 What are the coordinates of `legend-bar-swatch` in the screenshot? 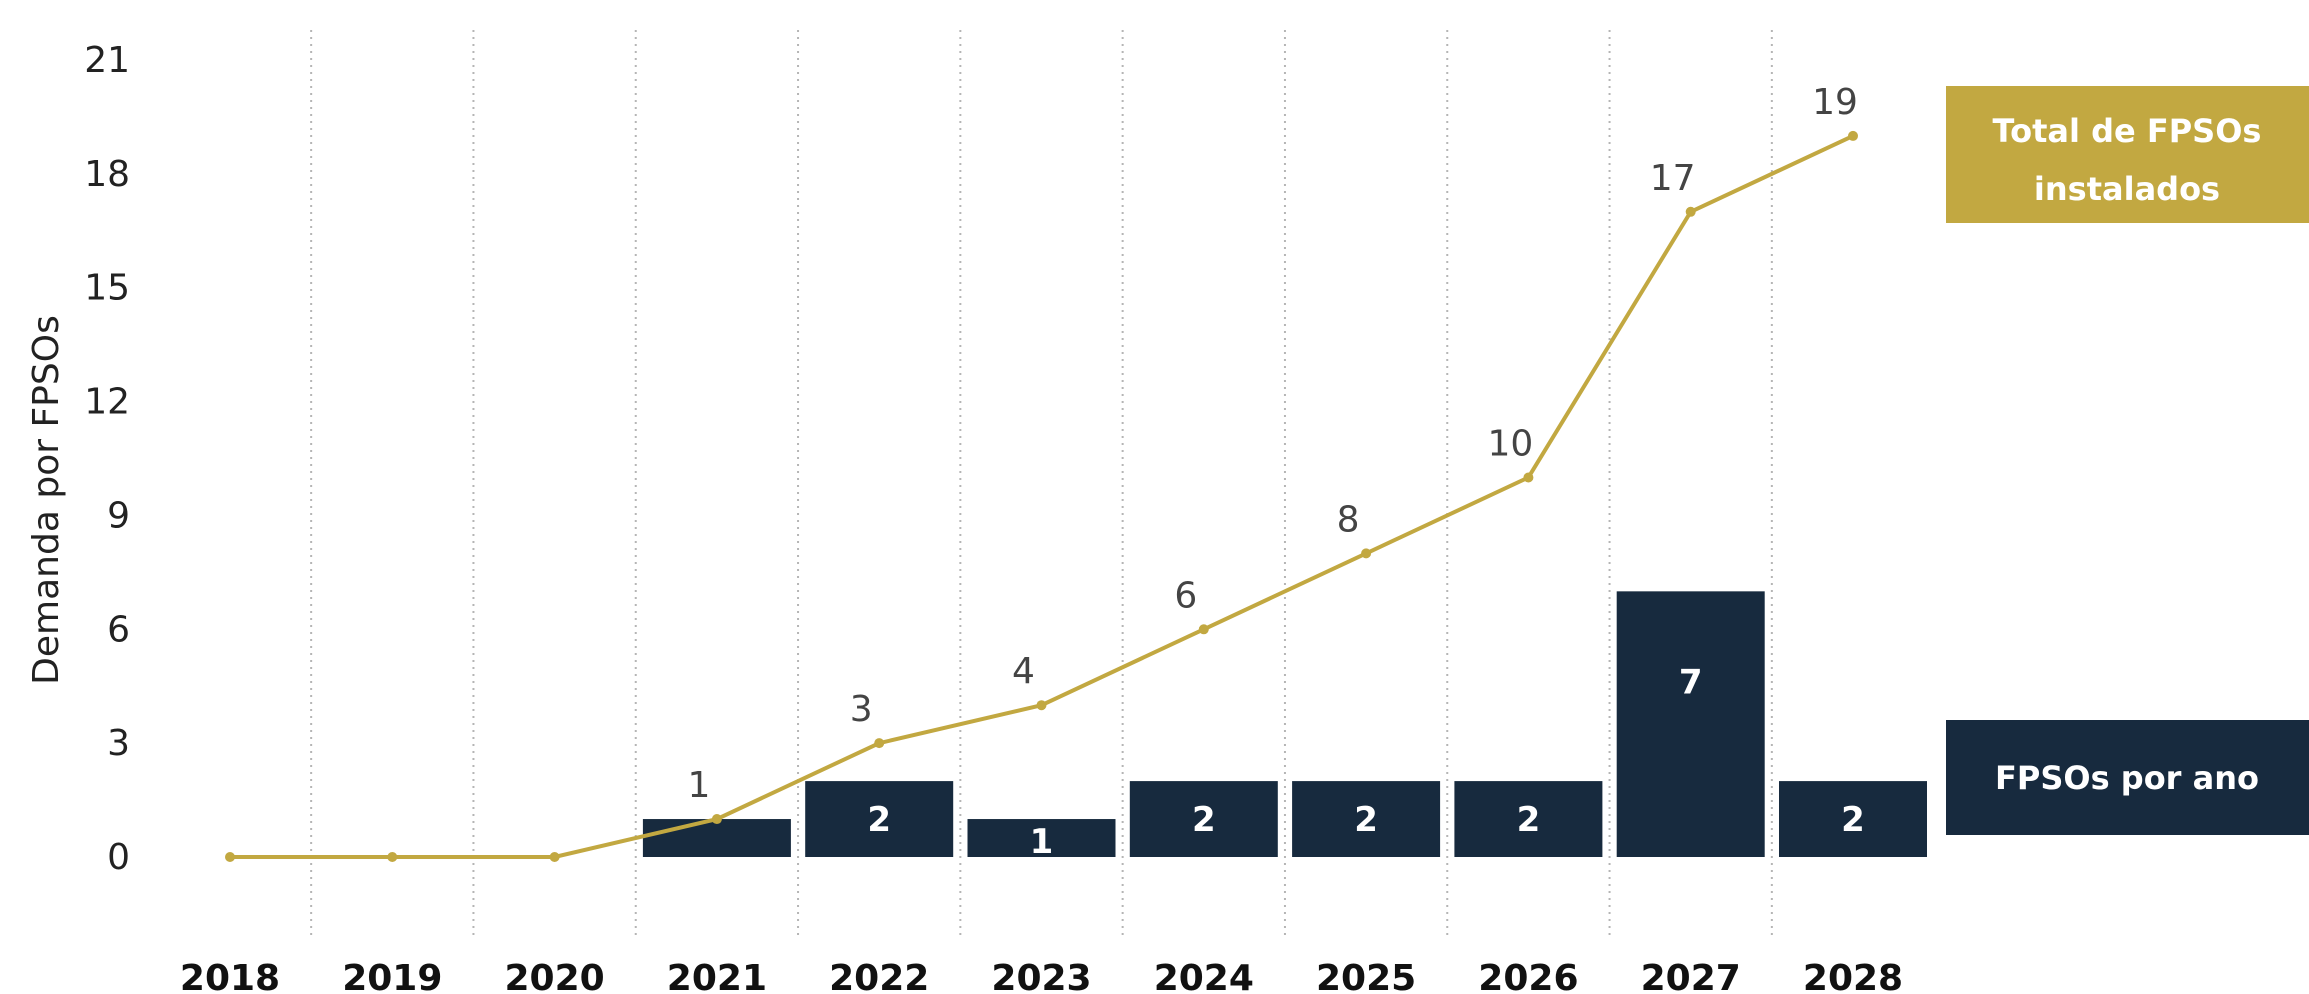 It's located at (2127, 777).